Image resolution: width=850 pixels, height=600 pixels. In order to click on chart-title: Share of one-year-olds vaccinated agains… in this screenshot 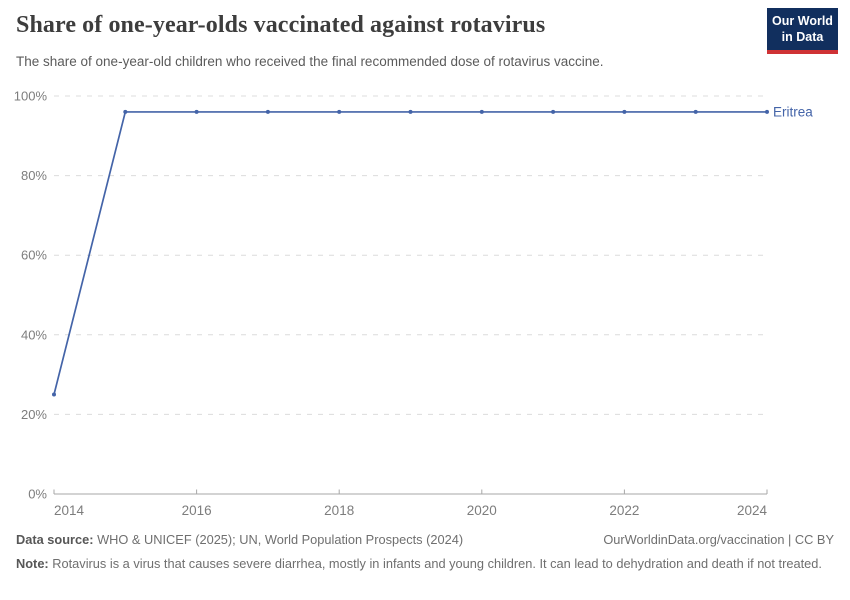, I will do `click(281, 25)`.